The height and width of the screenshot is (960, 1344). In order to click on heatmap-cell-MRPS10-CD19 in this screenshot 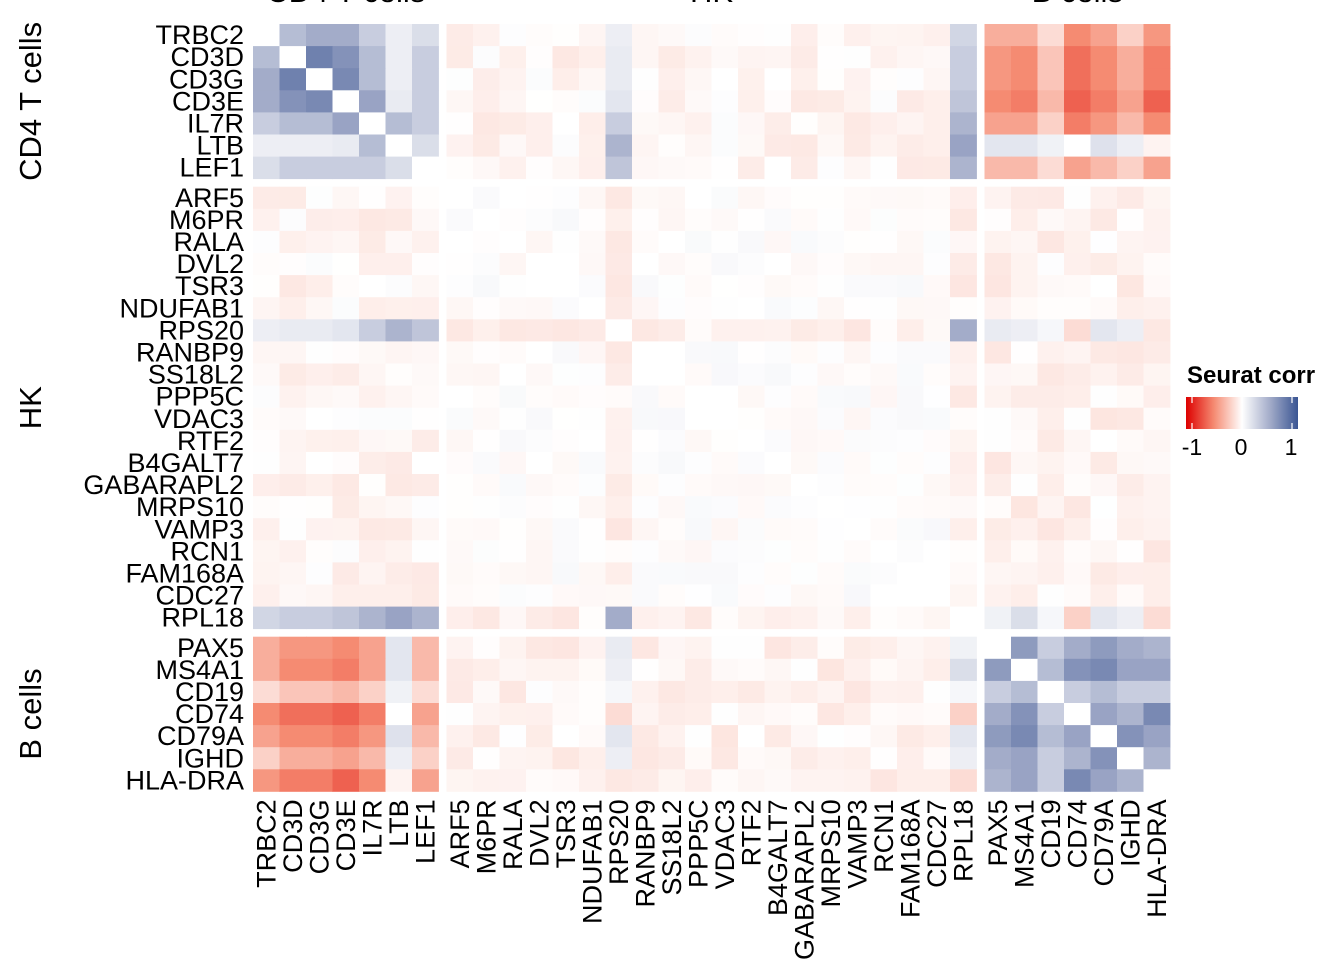, I will do `click(1051, 507)`.